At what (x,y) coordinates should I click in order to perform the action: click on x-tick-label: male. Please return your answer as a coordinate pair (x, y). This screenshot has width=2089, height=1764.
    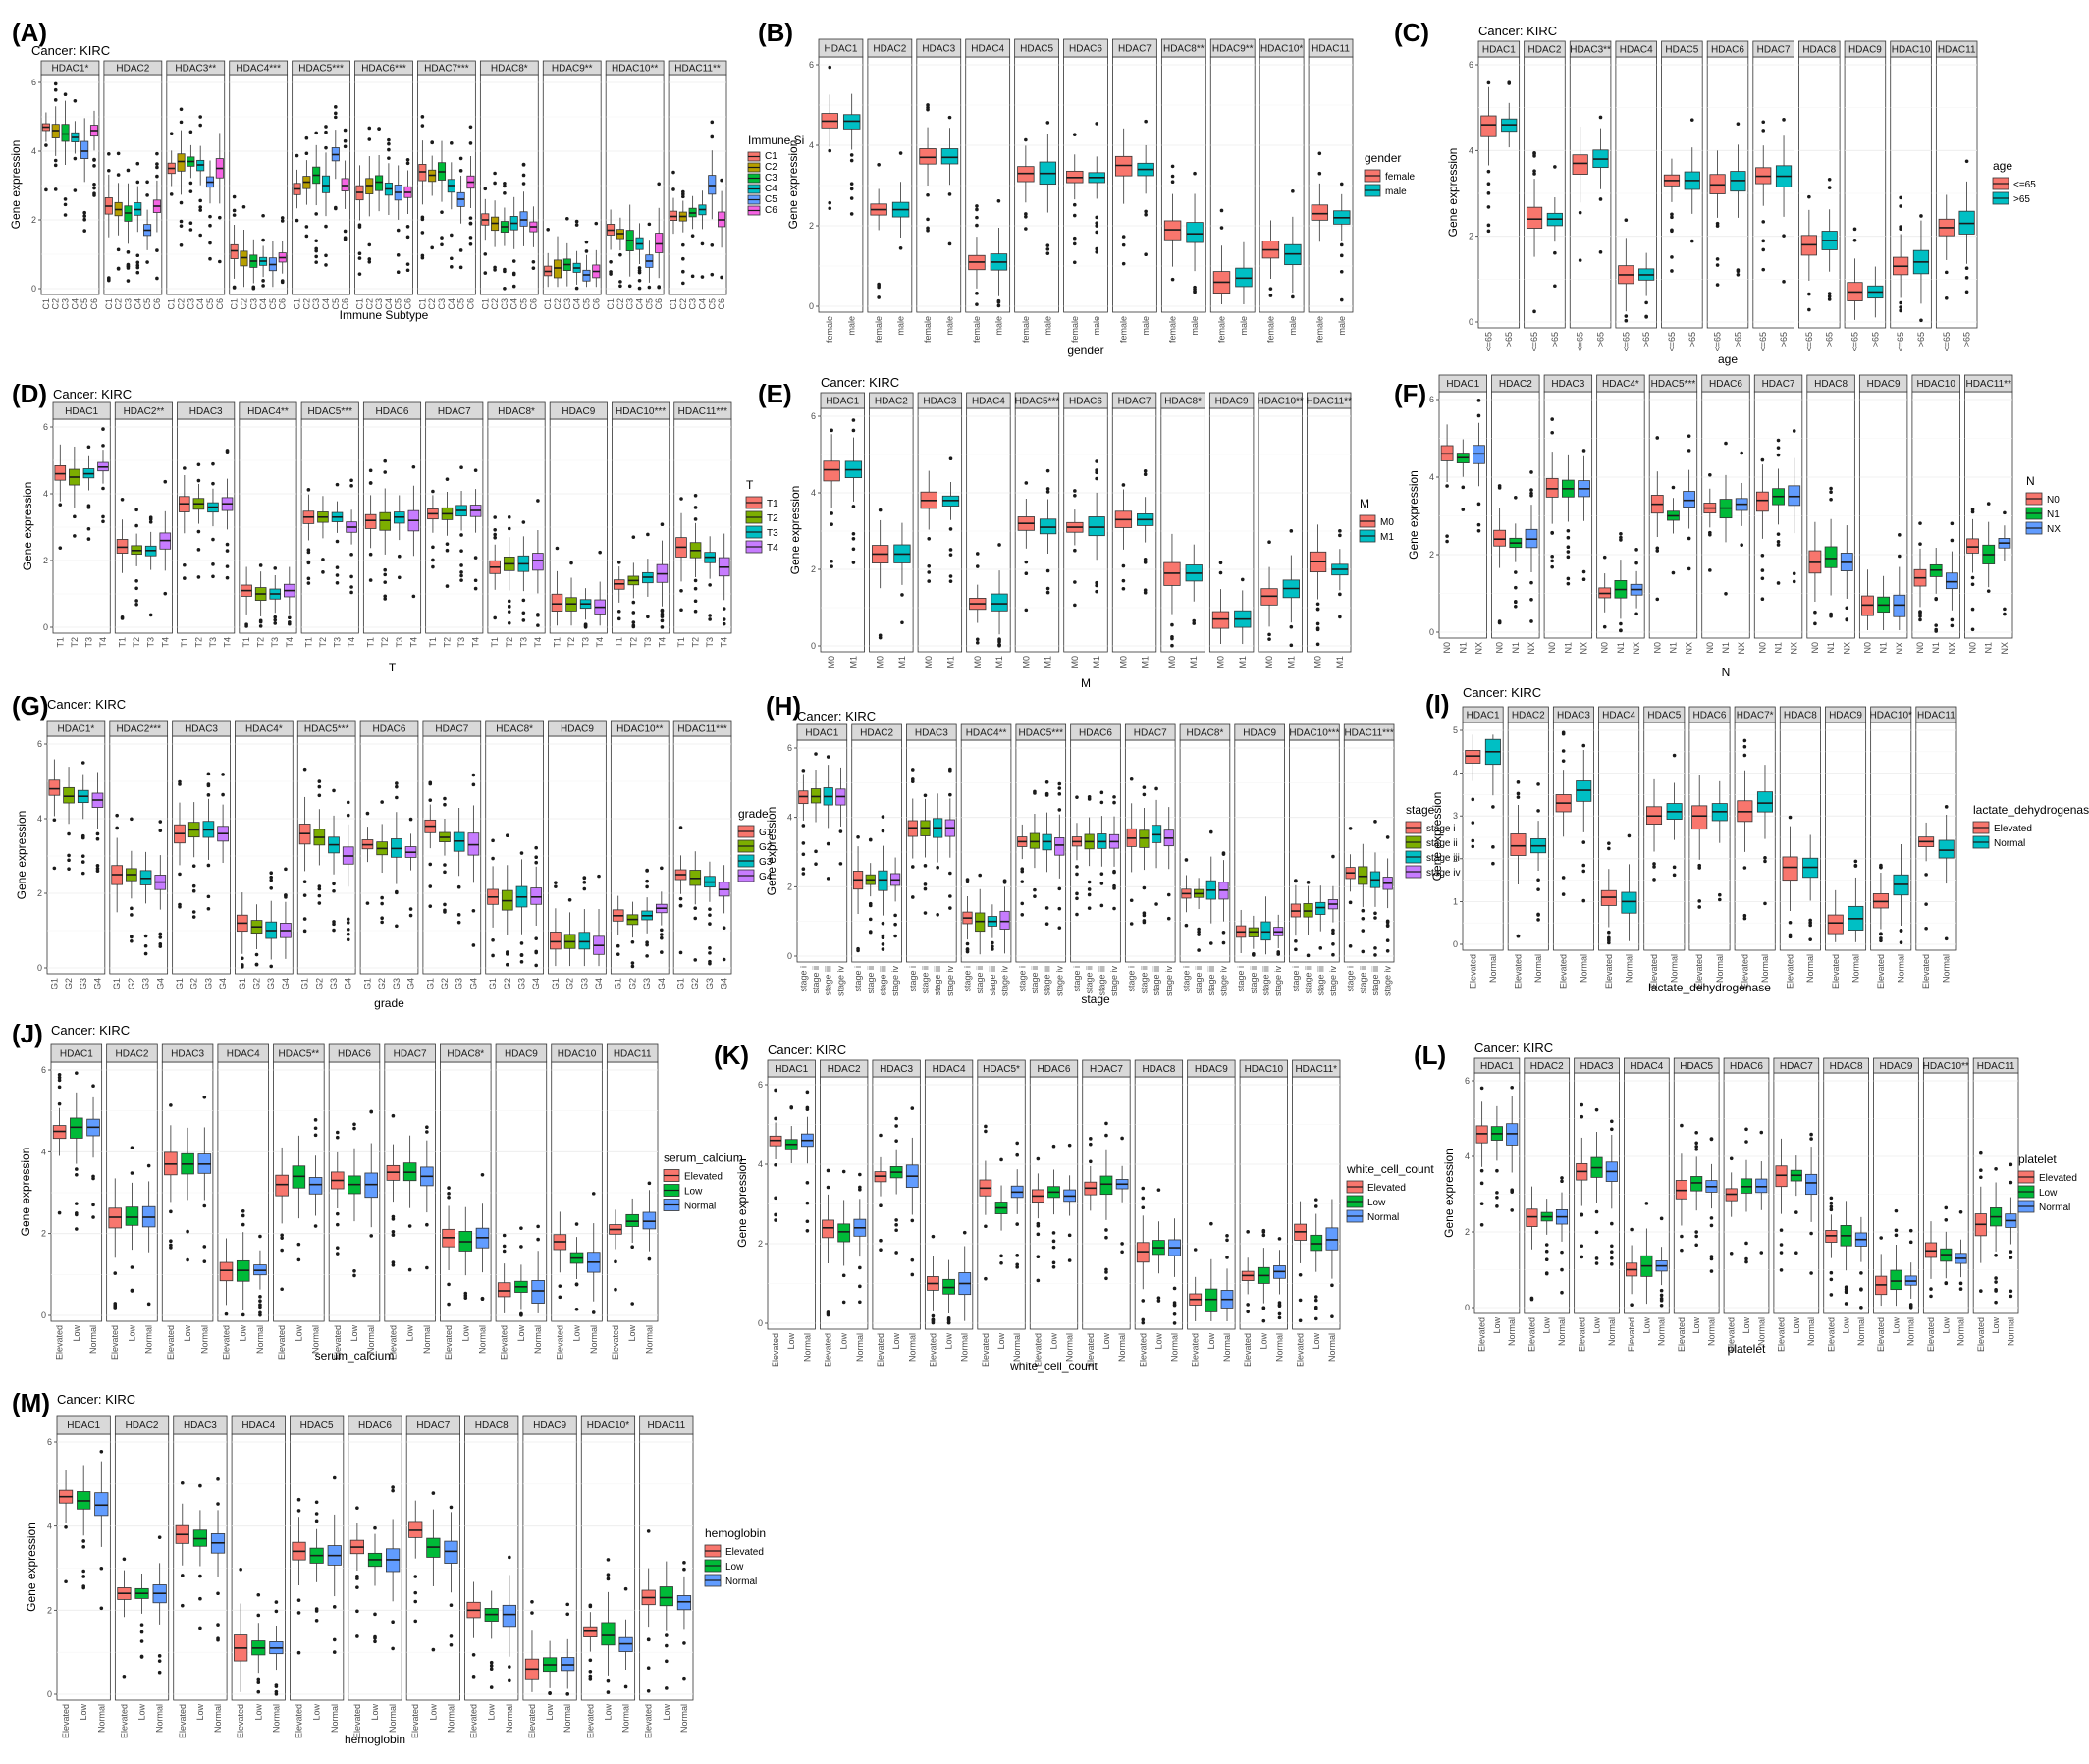
    Looking at the image, I should click on (1047, 326).